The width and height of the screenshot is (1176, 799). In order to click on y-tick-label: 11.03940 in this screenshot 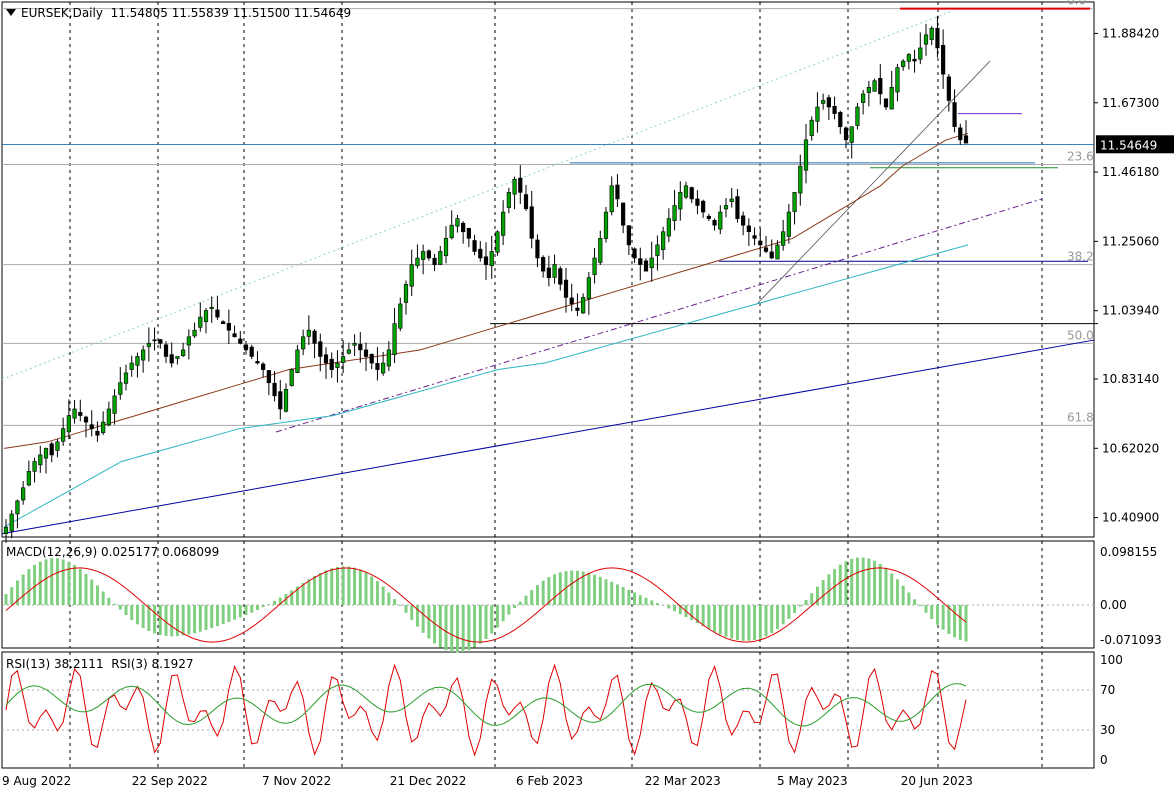, I will do `click(1130, 311)`.